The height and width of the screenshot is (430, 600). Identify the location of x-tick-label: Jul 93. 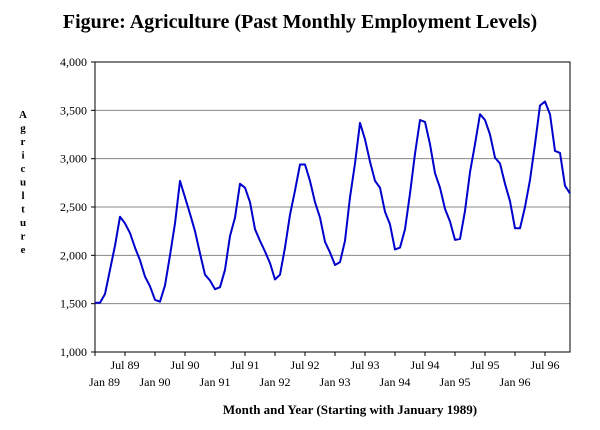
(364, 365).